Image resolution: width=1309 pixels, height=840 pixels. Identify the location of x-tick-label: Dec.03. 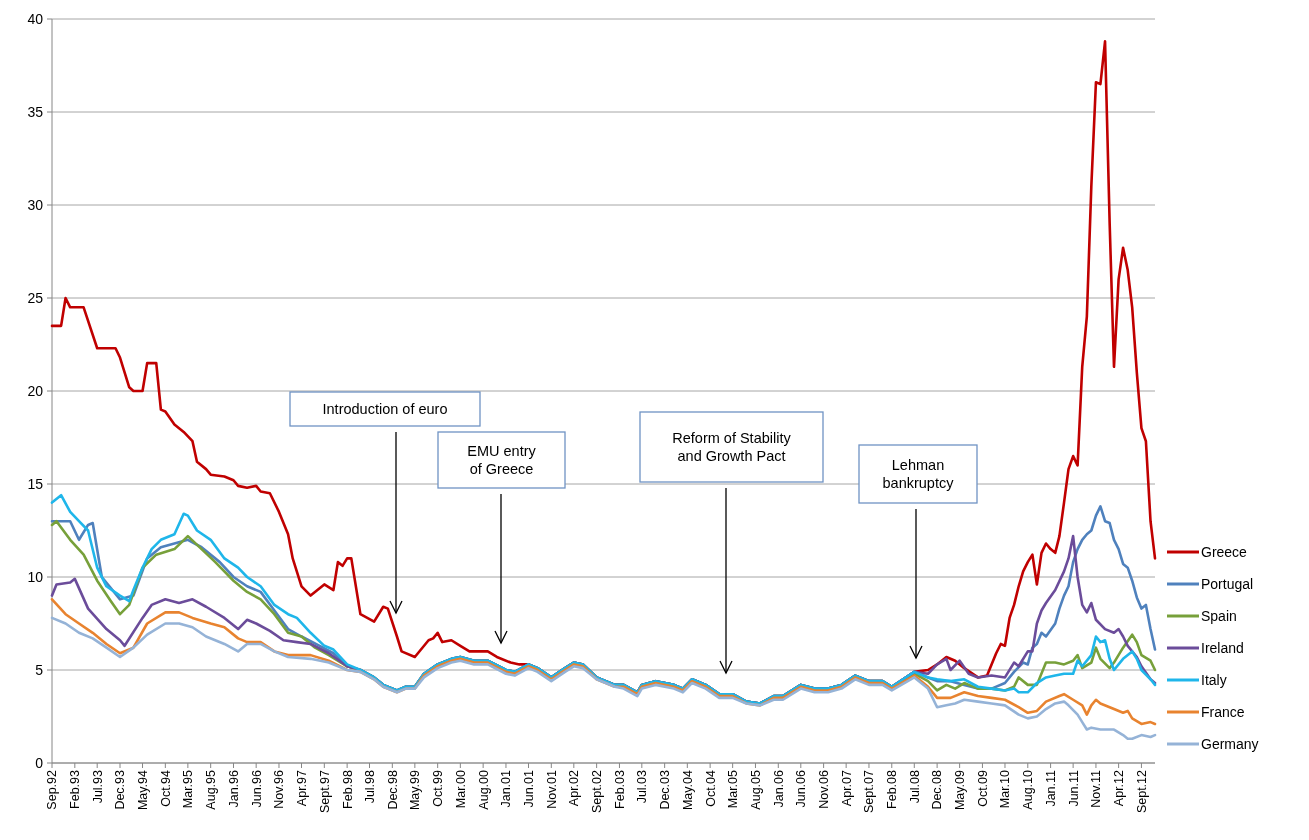
(665, 789).